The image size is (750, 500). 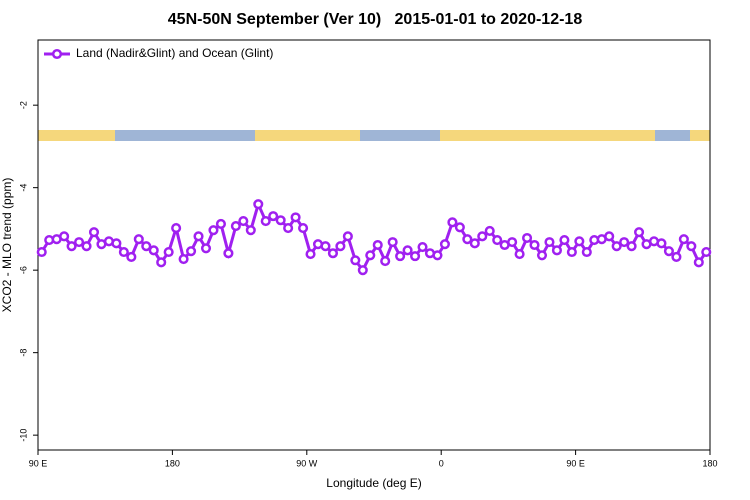 I want to click on map-strip, so click(x=374, y=135).